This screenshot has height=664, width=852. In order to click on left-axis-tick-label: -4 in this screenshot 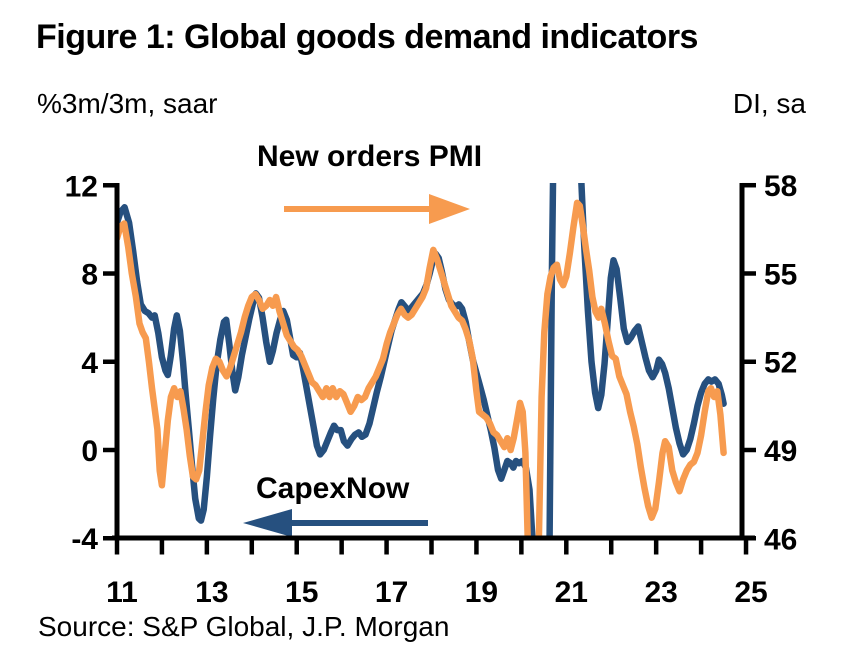, I will do `click(84, 539)`.